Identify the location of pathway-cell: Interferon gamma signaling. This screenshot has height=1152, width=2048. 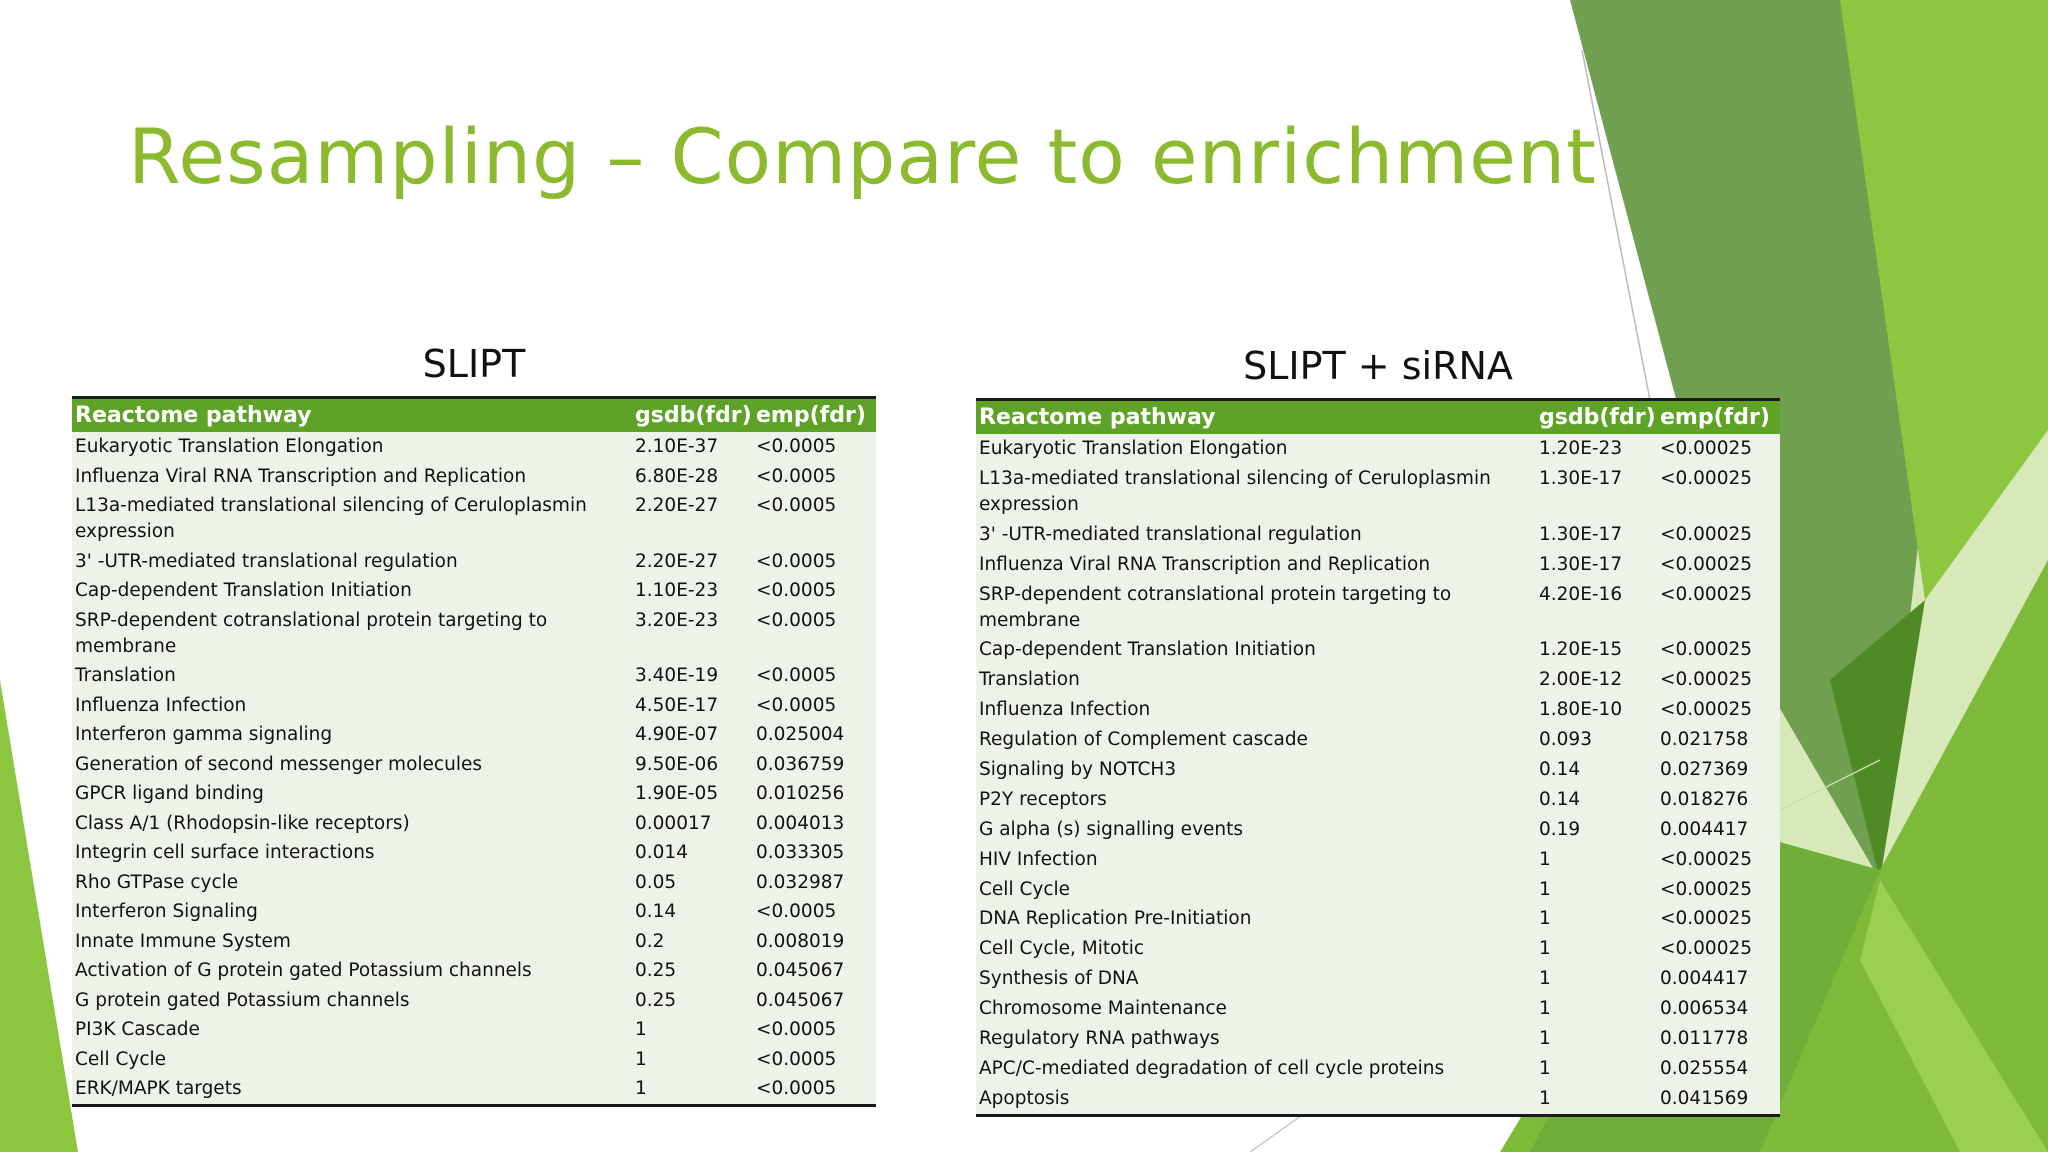
(204, 734).